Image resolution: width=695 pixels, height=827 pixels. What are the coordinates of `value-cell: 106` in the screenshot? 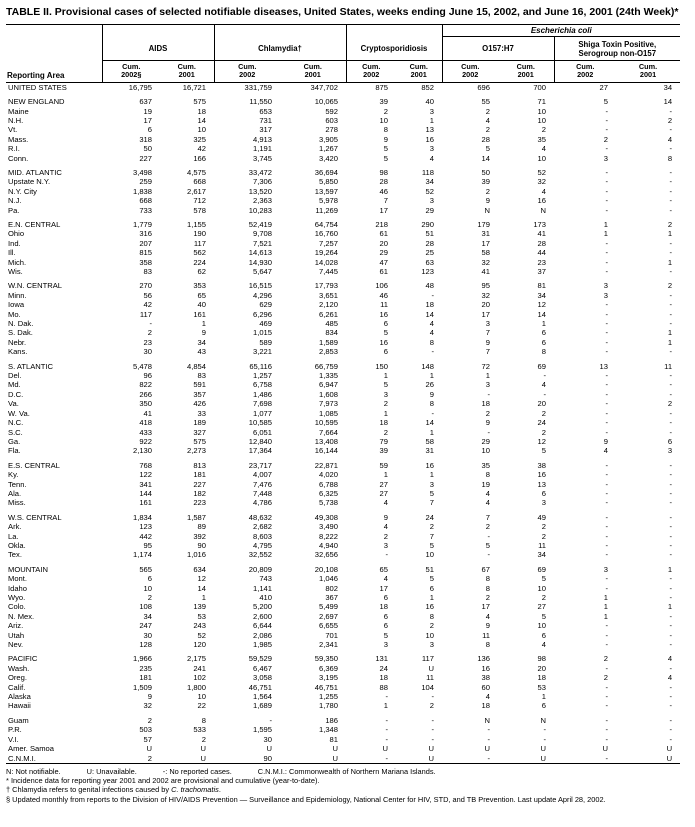 It's located at (381, 286).